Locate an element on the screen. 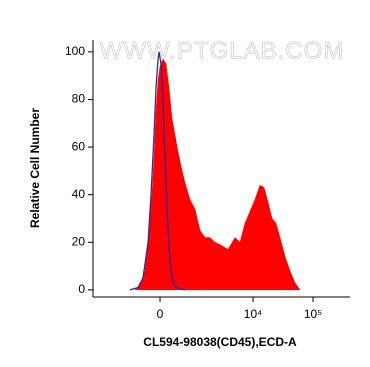 The width and height of the screenshot is (370, 367). x-tick-label: 10⁵ is located at coordinates (313, 314).